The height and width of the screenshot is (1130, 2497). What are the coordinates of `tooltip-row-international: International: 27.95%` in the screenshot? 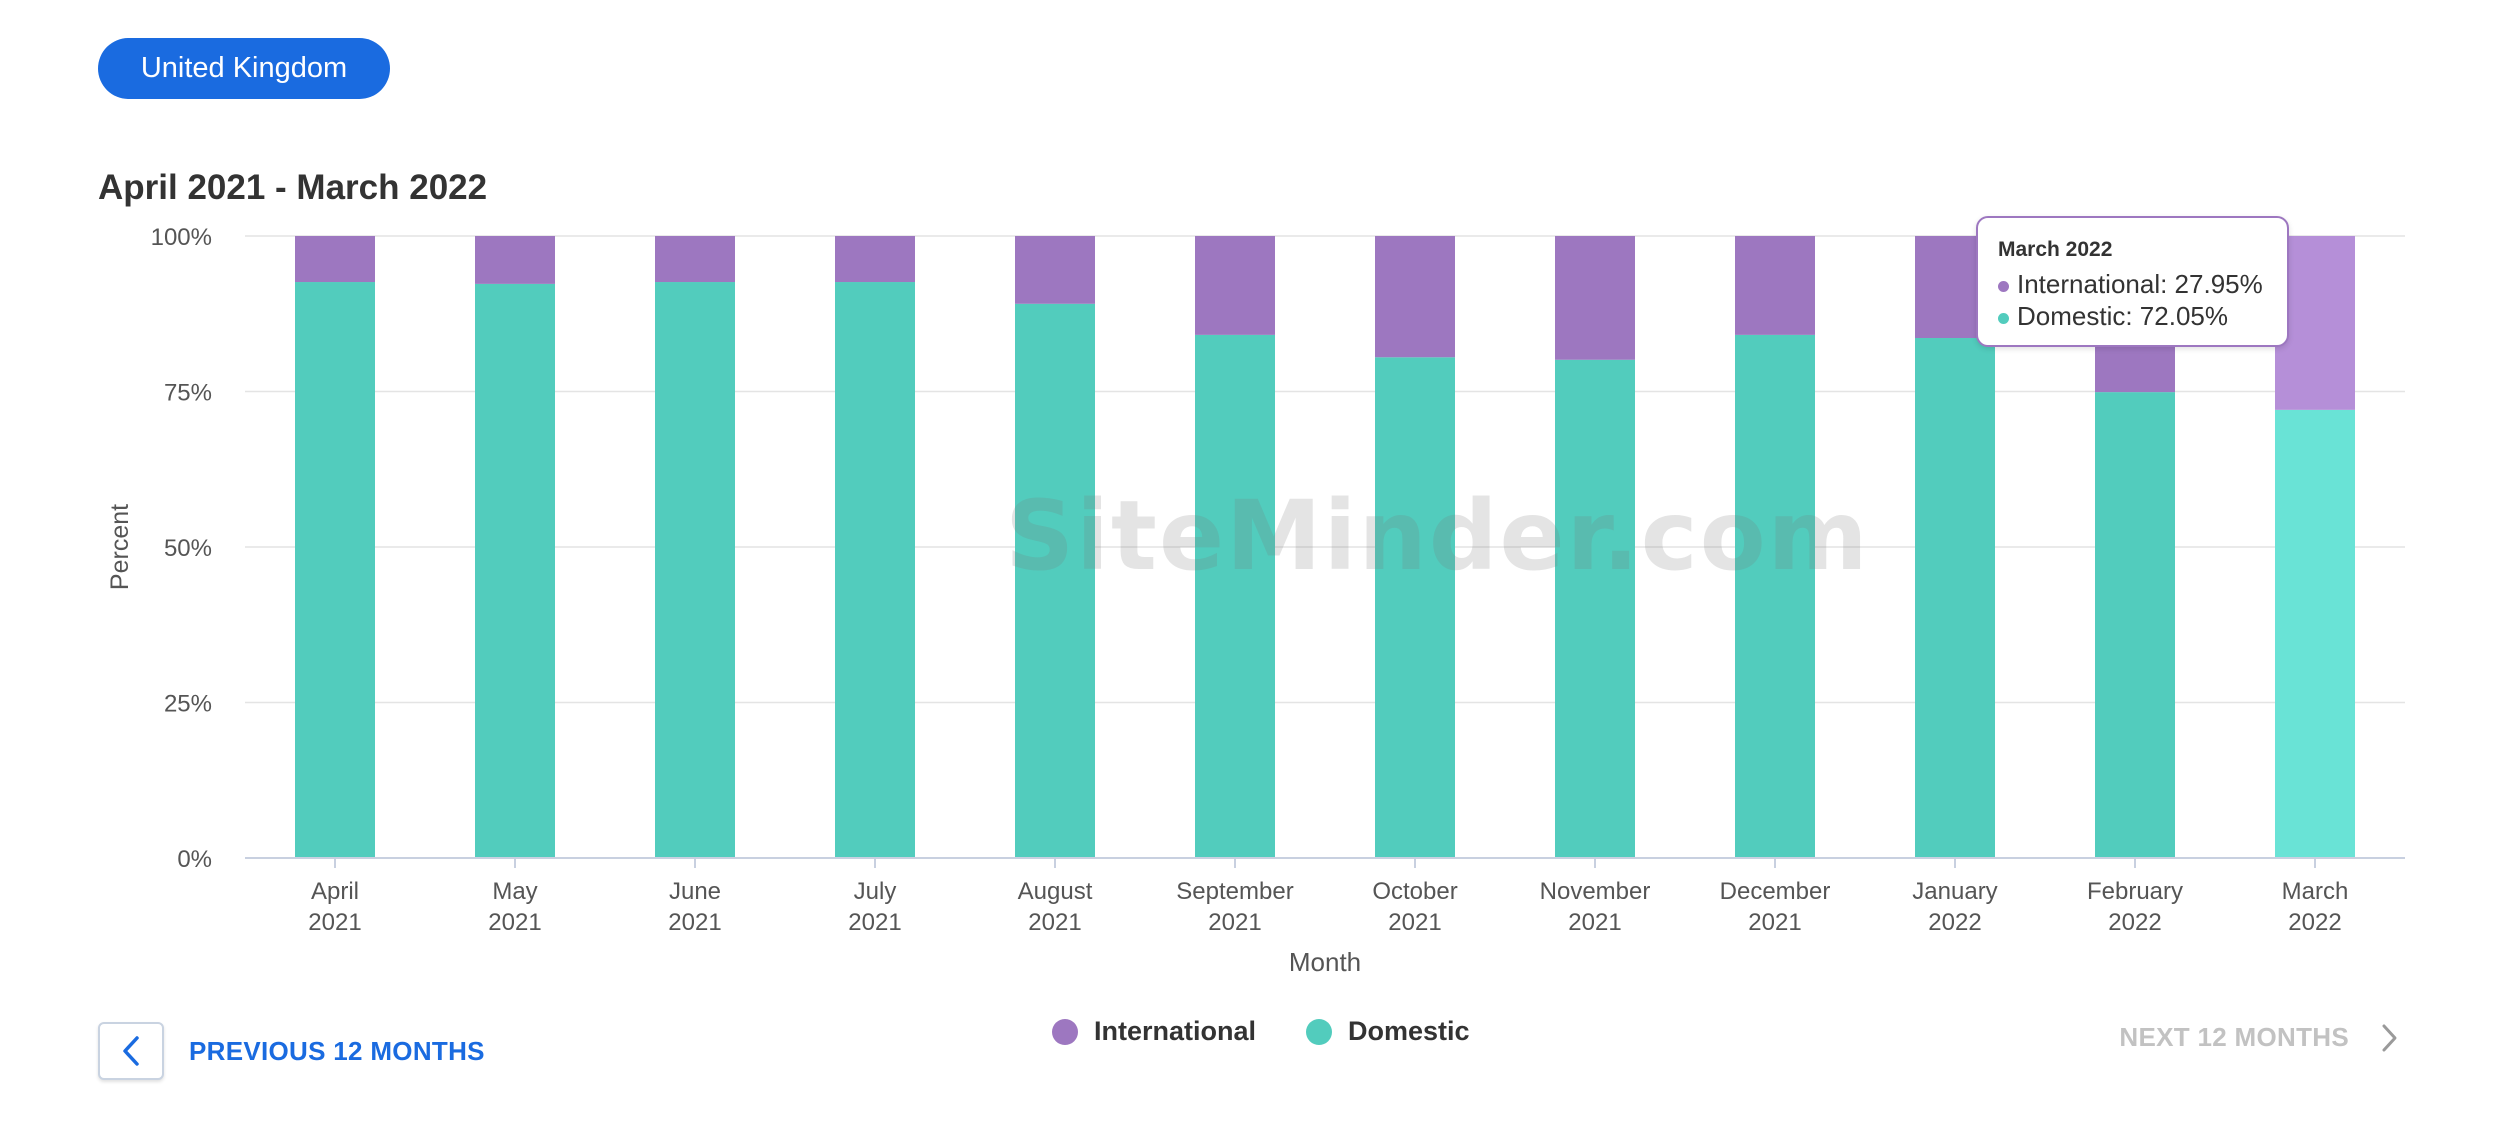 It's located at (2132, 284).